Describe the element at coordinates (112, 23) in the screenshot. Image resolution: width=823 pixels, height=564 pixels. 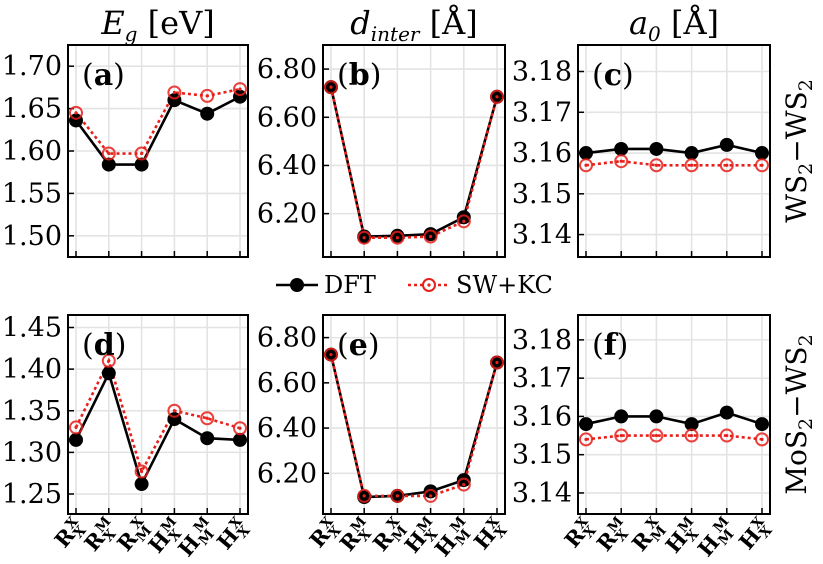
I see `column-title-symbol: E` at that location.